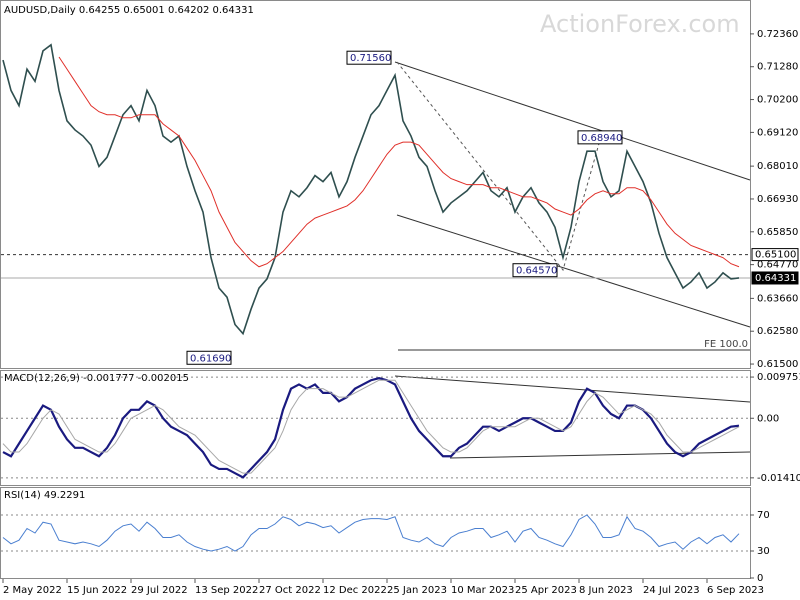 The image size is (800, 600). Describe the element at coordinates (32, 590) in the screenshot. I see `x-tick-label: 2 May 2022` at that location.